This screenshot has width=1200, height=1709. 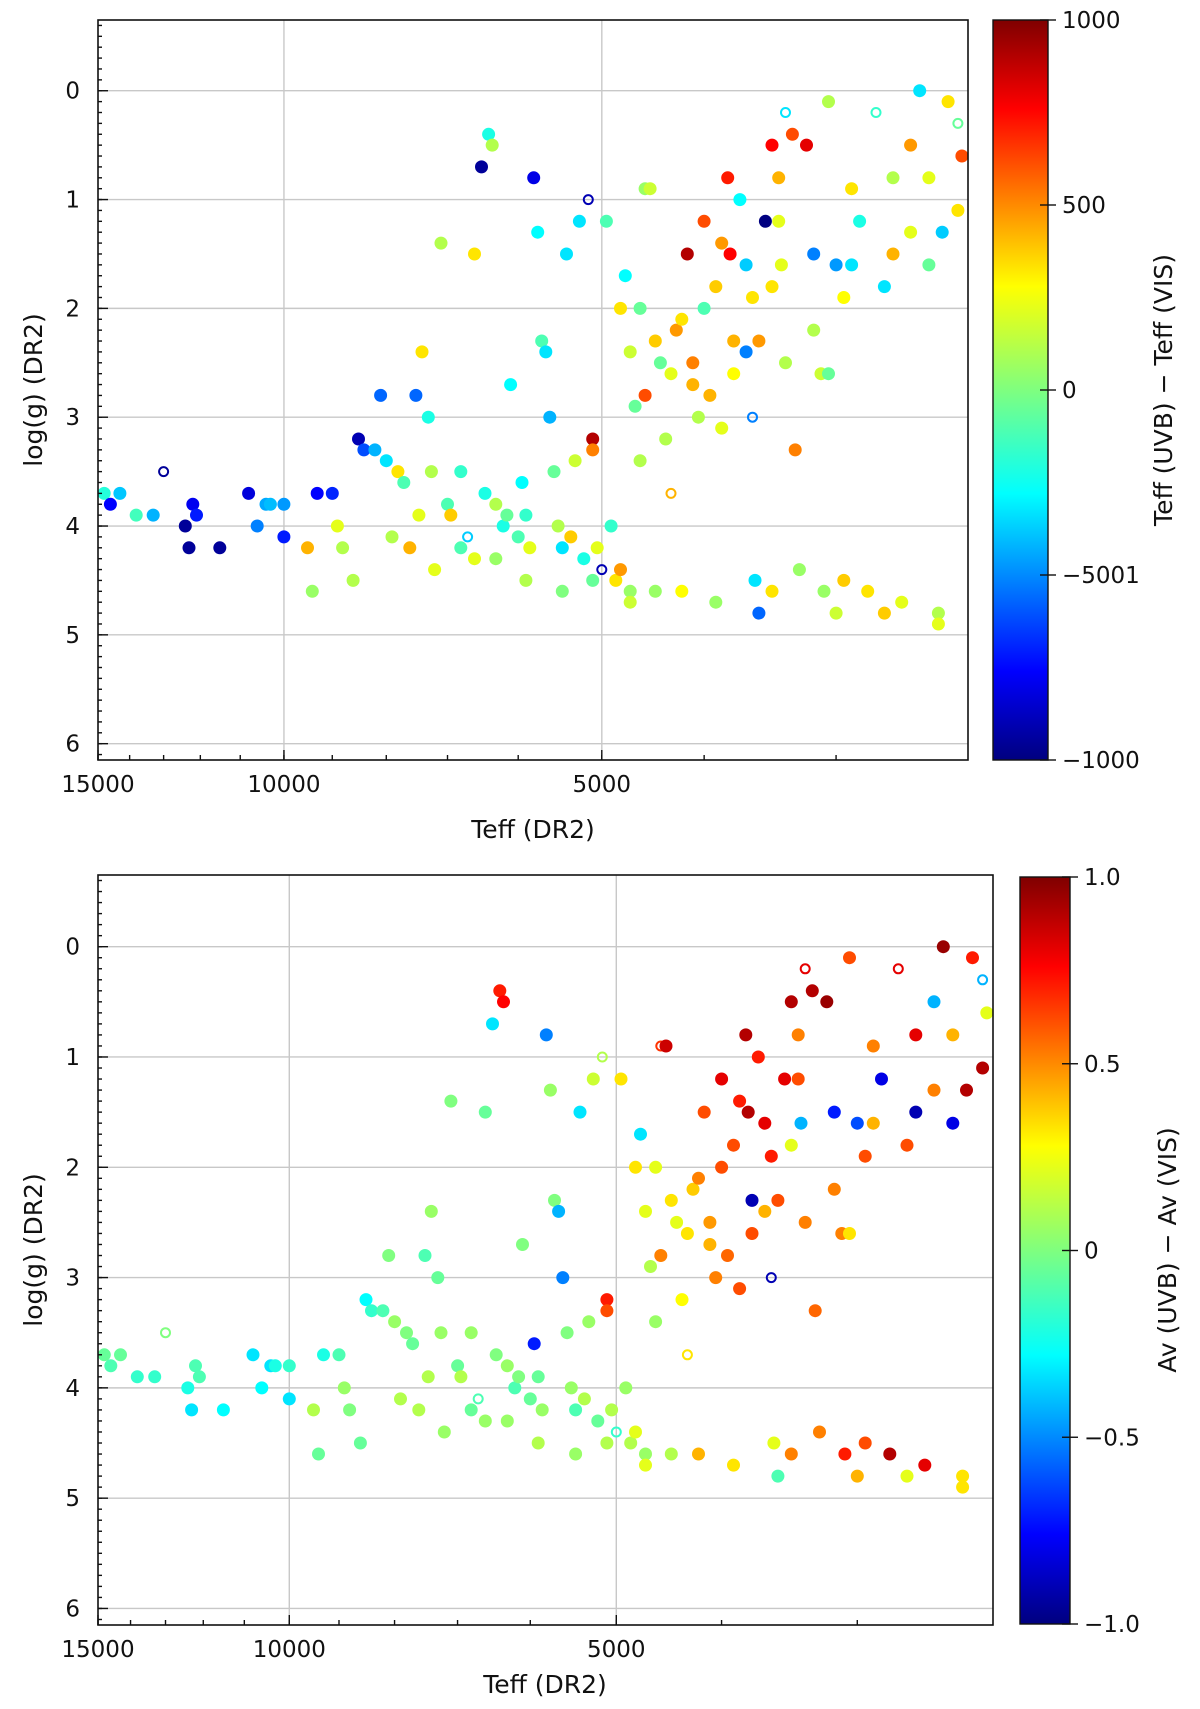 What do you see at coordinates (97, 1650) in the screenshot?
I see `x-tick-label: 15000` at bounding box center [97, 1650].